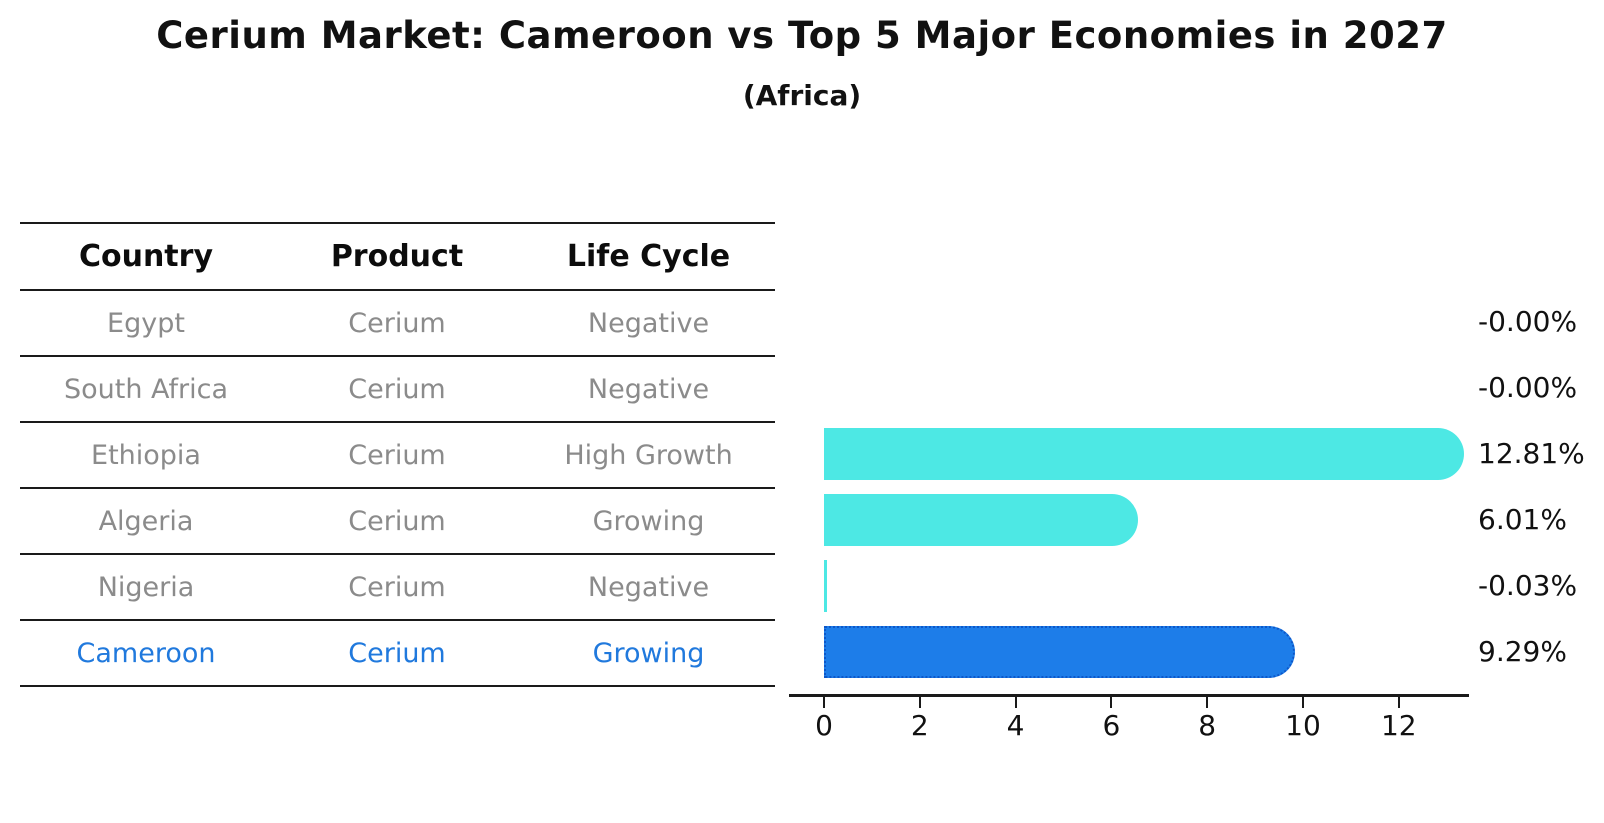 The height and width of the screenshot is (823, 1604). I want to click on bar-value-label: 6.01%, so click(1522, 519).